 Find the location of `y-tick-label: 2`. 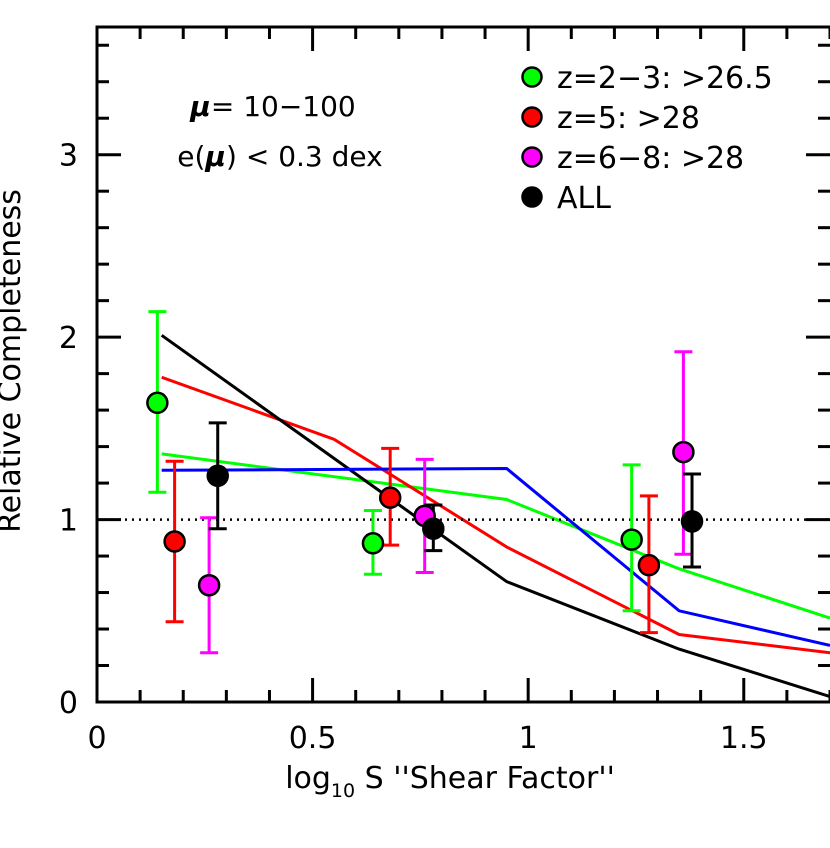

y-tick-label: 2 is located at coordinates (68, 338).